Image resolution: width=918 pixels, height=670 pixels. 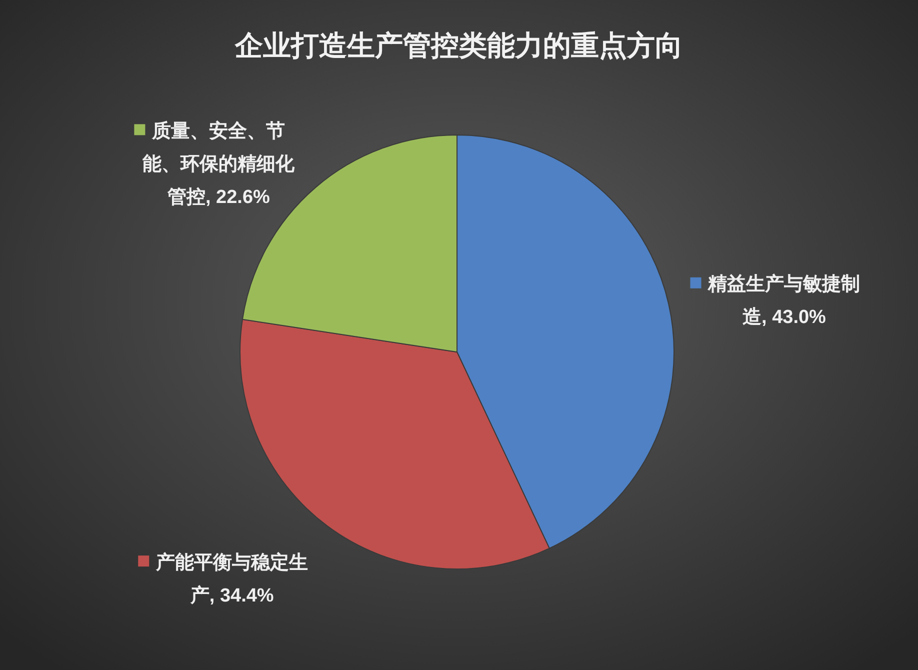 I want to click on title: 企业打造生产管控类能力的重点方向, so click(x=459, y=45).